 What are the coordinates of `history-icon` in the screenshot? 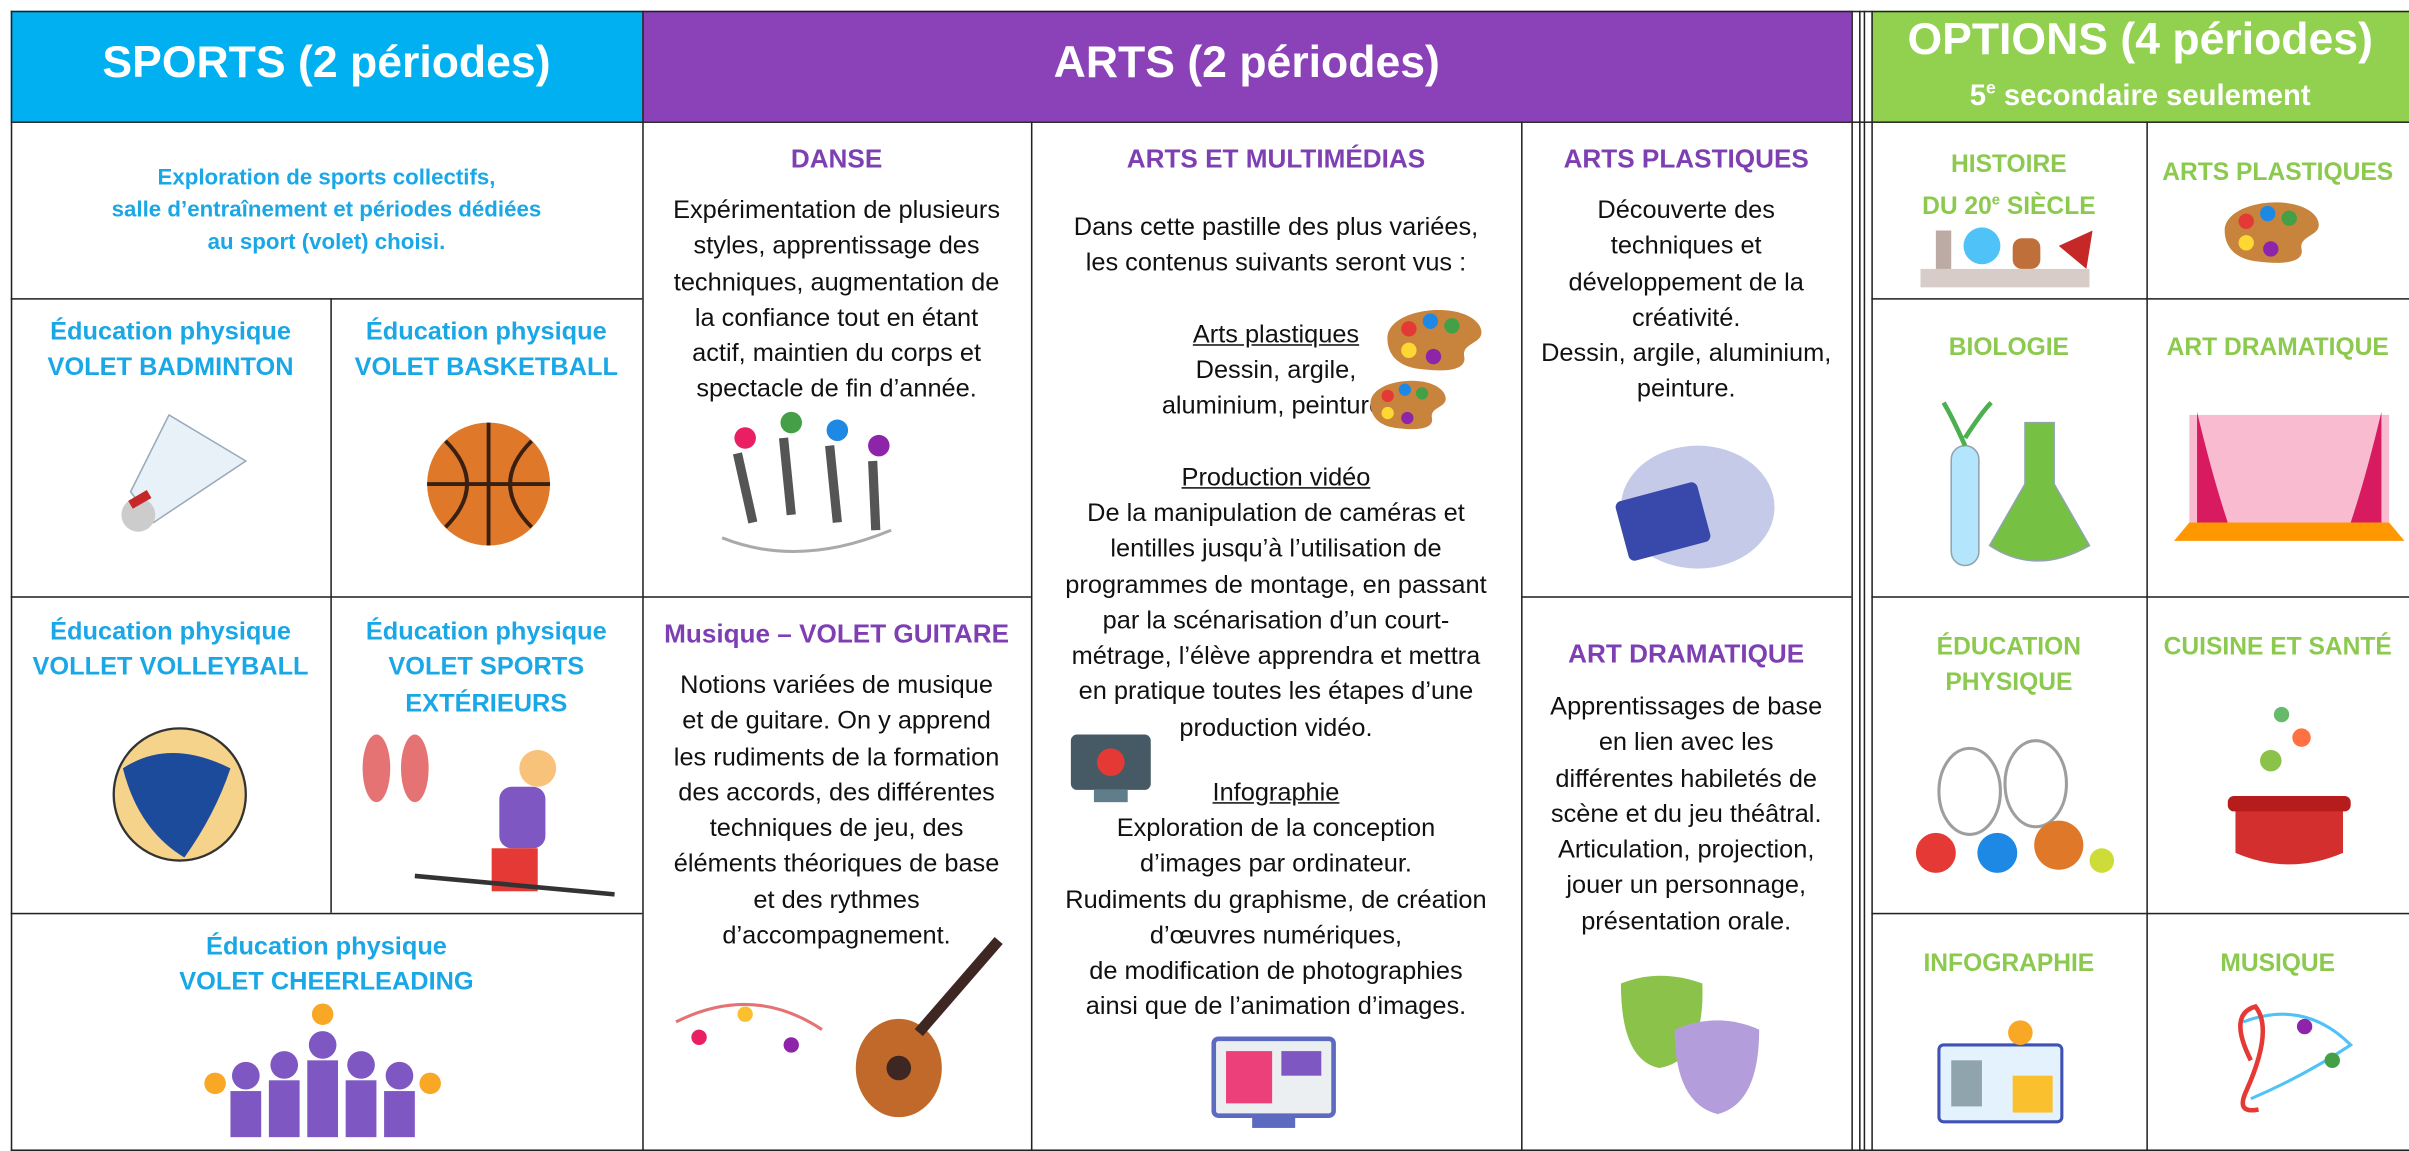 It's located at (2006, 257).